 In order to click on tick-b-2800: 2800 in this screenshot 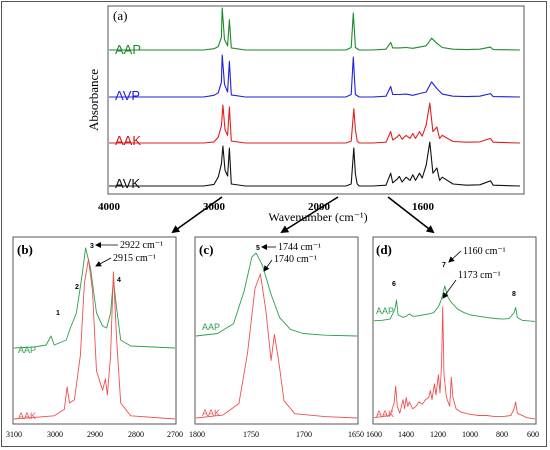, I will do `click(136, 434)`.